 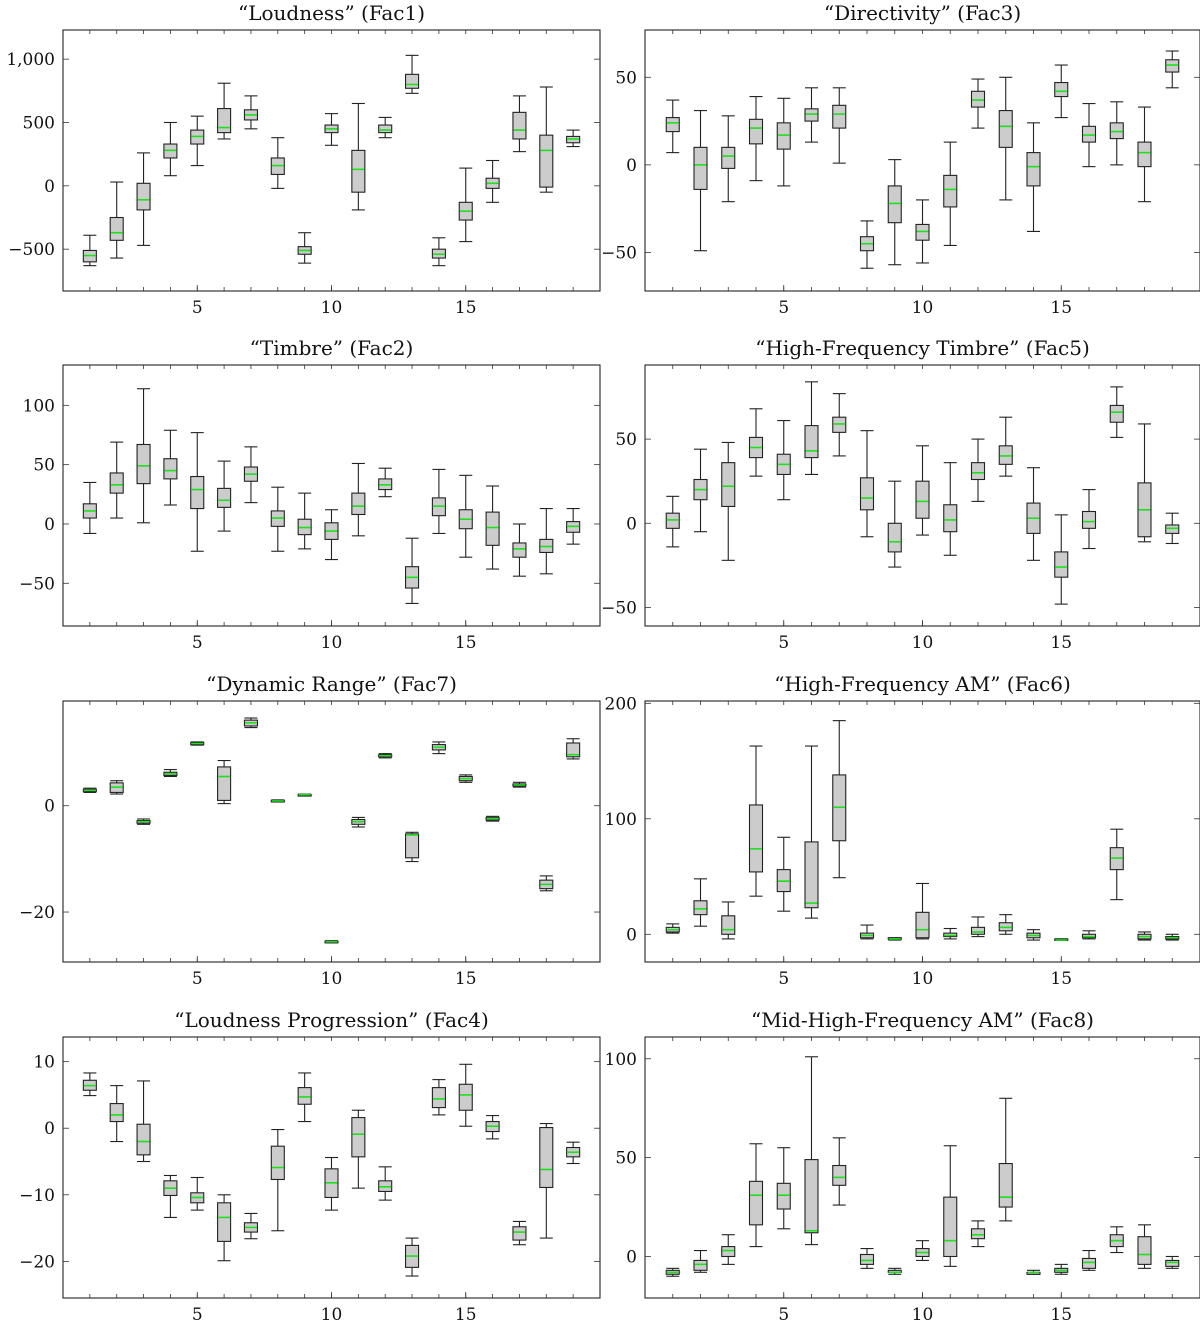 I want to click on chart-panel-1: “Loudness” (Fac1) 5 10 15 −500 0 500 1,000, so click(x=303, y=159).